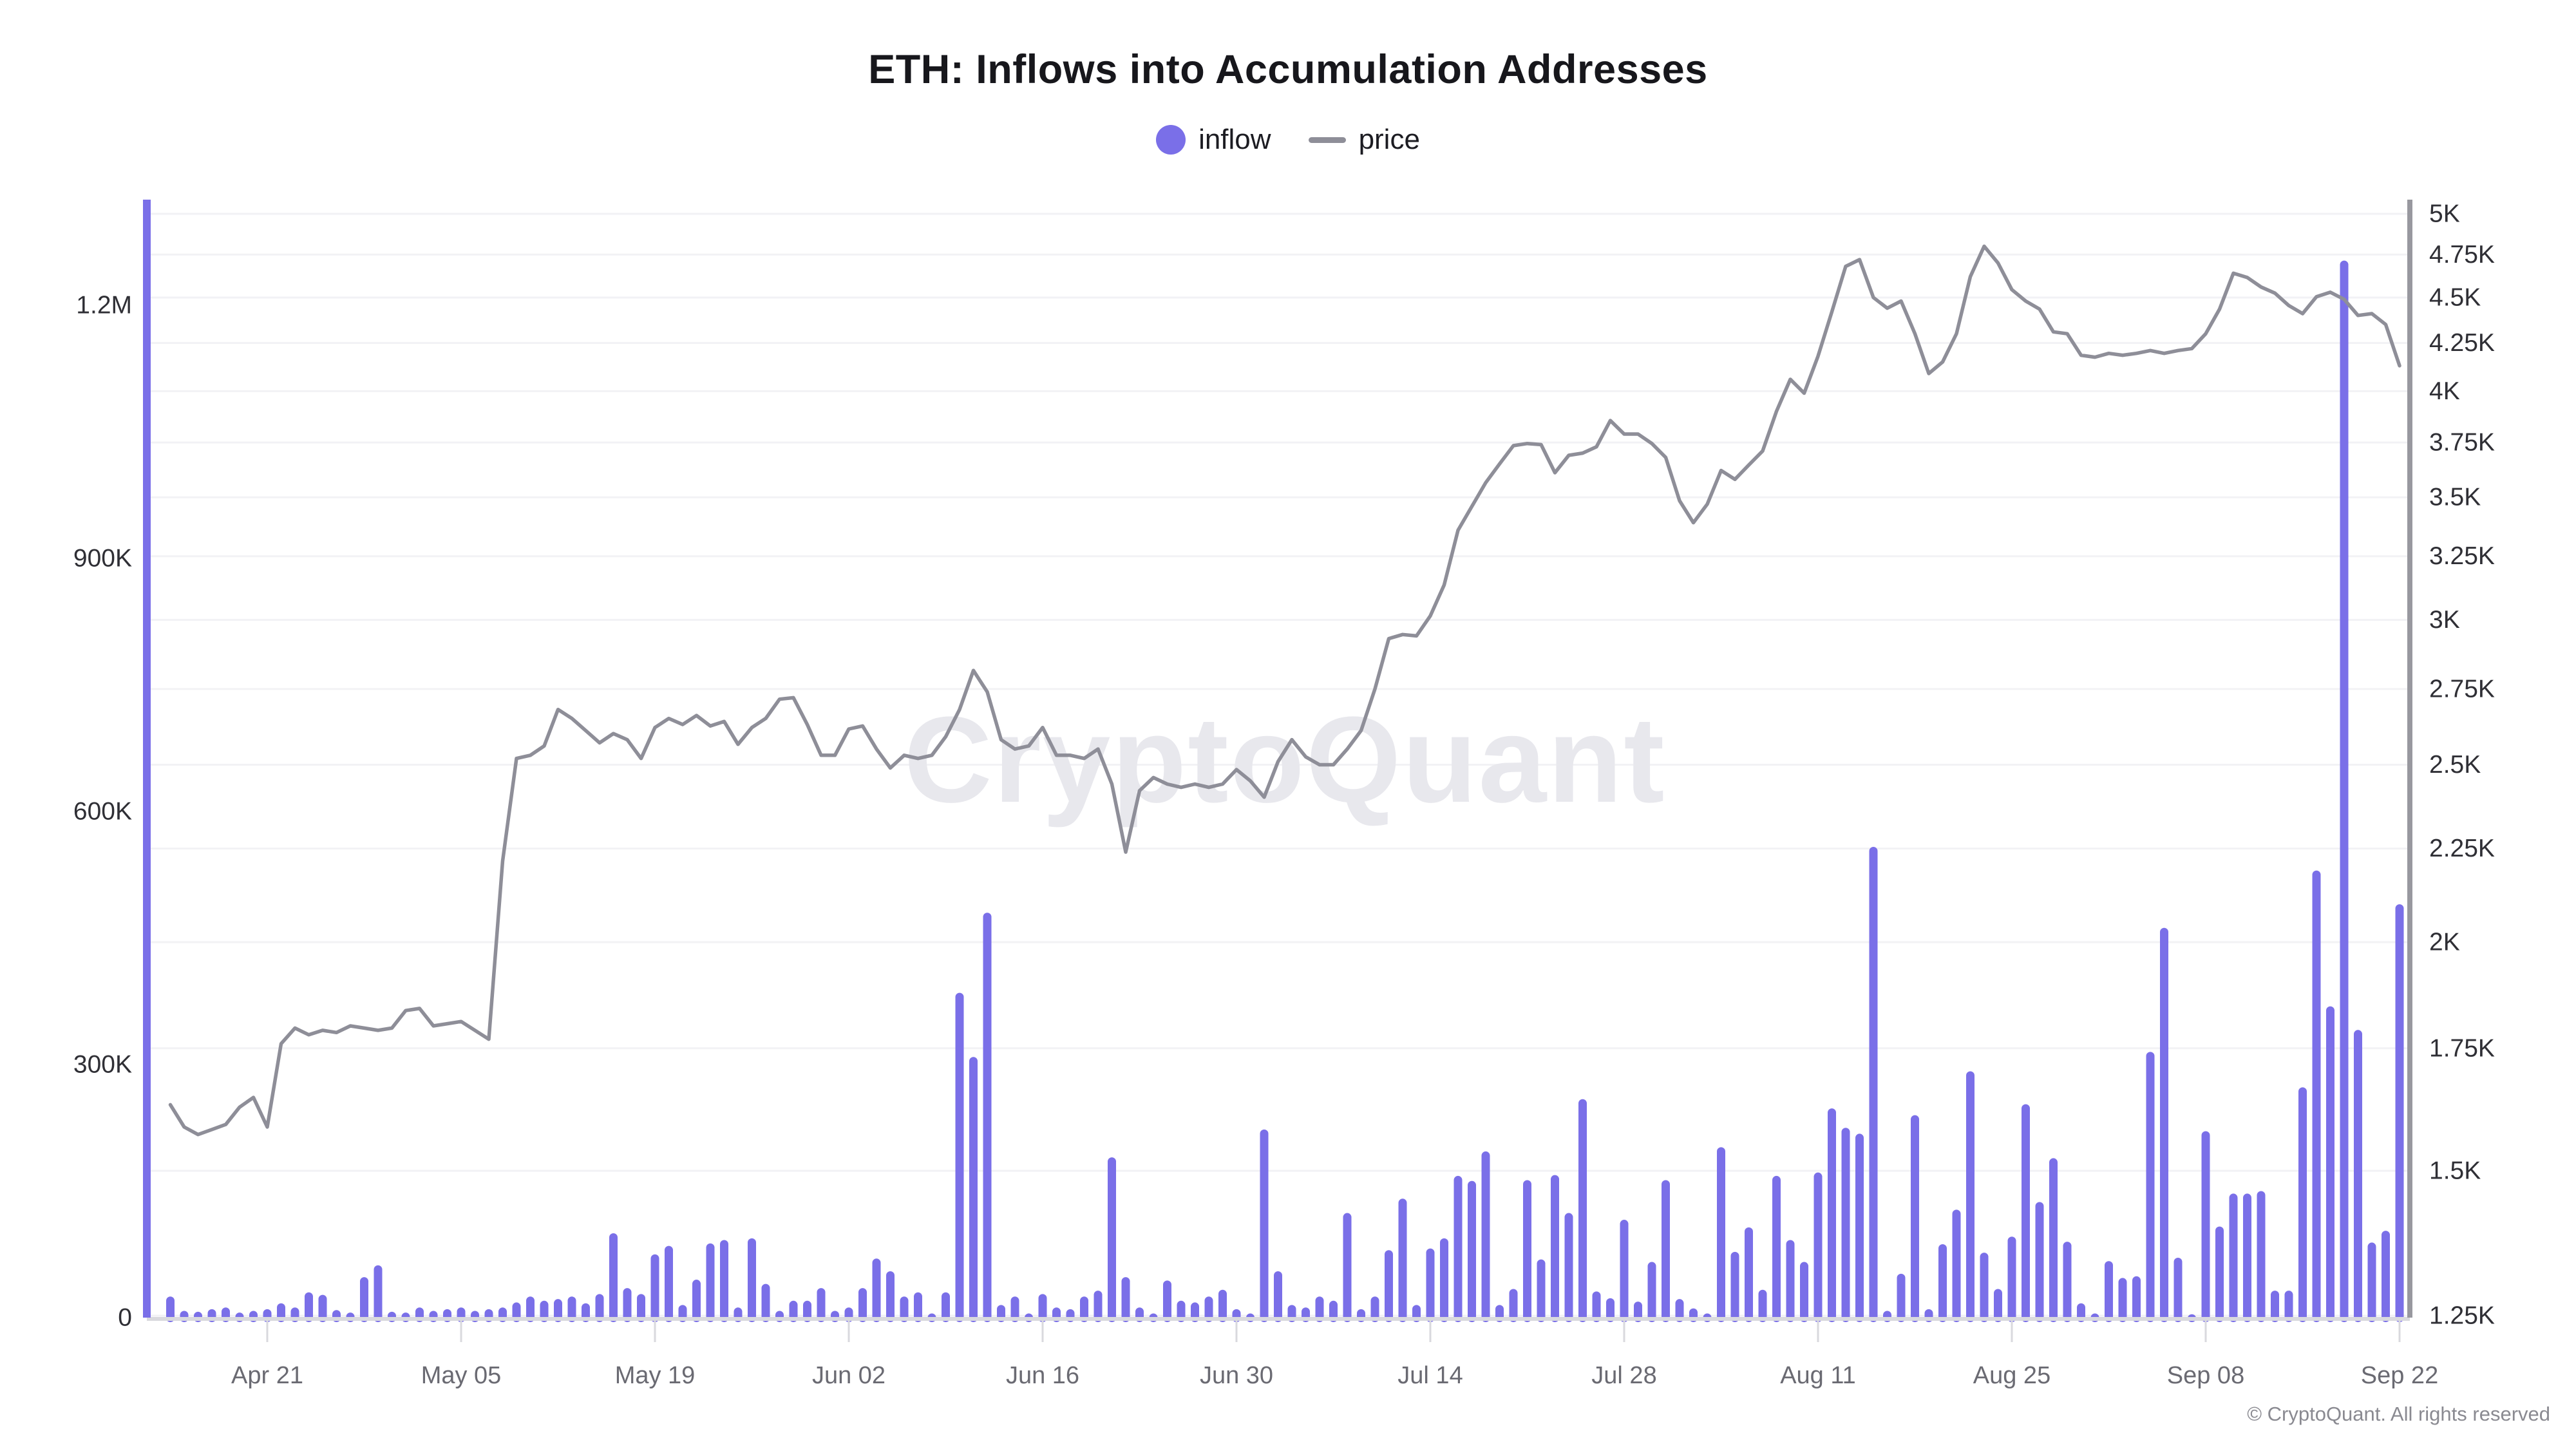 Image resolution: width=2576 pixels, height=1449 pixels. What do you see at coordinates (2012, 1376) in the screenshot?
I see `x-axis-tick-label: Aug 25` at bounding box center [2012, 1376].